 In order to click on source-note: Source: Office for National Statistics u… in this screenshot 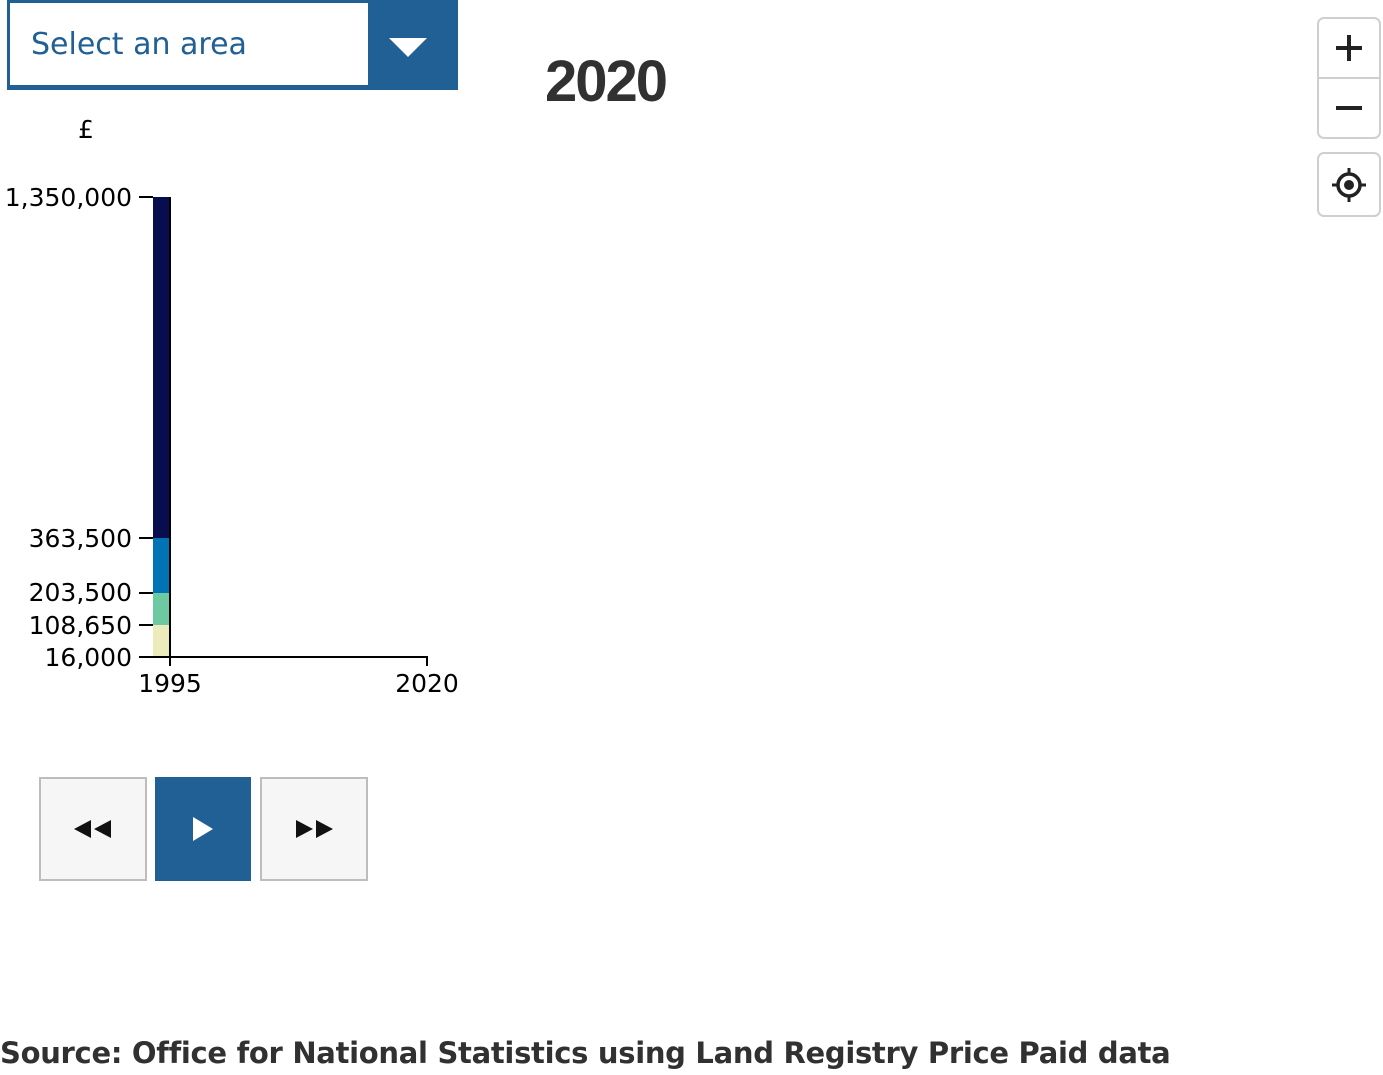, I will do `click(585, 1053)`.